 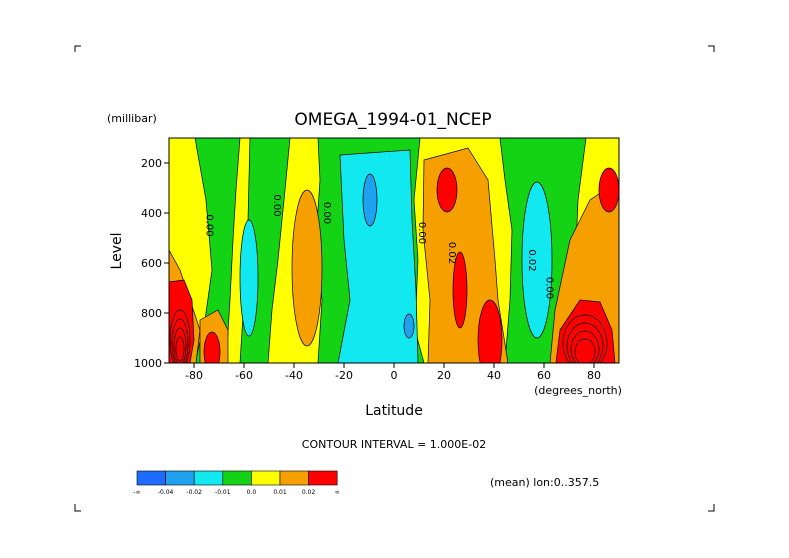 I want to click on x-tick-label: 80, so click(x=594, y=375).